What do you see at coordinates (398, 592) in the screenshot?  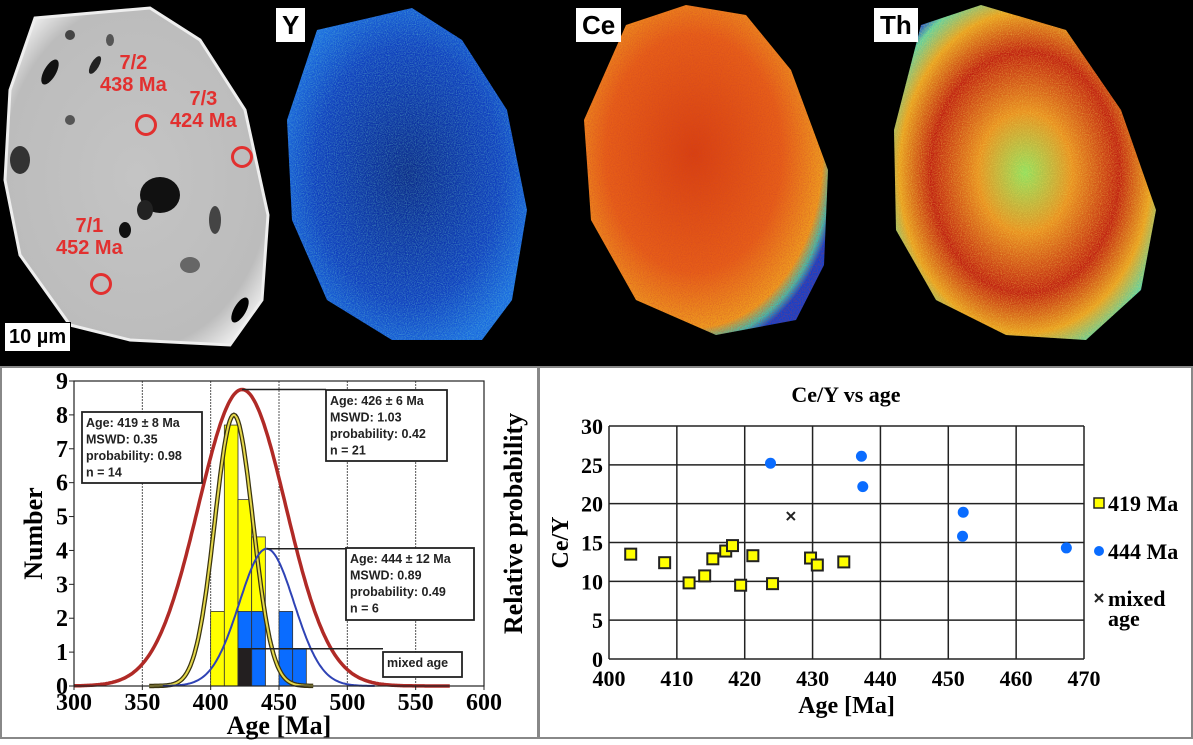 I see `annotation-text: probability: 0.49` at bounding box center [398, 592].